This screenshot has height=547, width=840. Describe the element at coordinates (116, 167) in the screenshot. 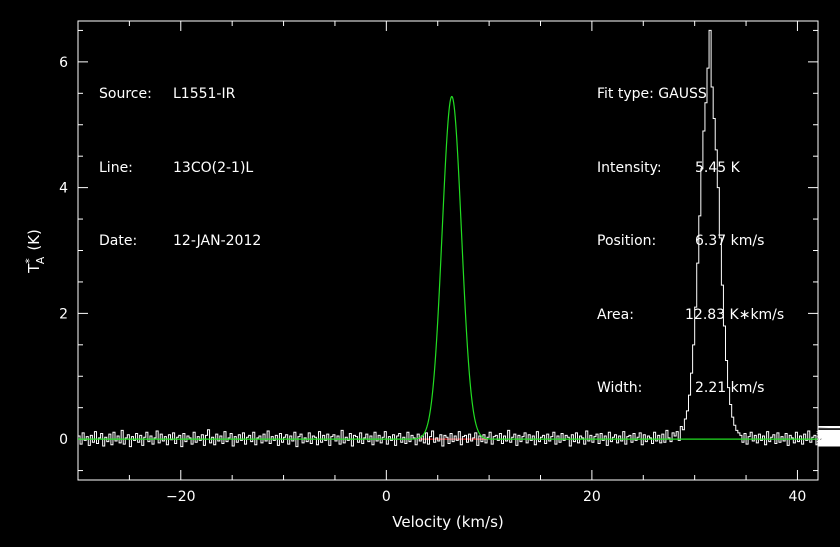

I see `line-label: Line:` at that location.